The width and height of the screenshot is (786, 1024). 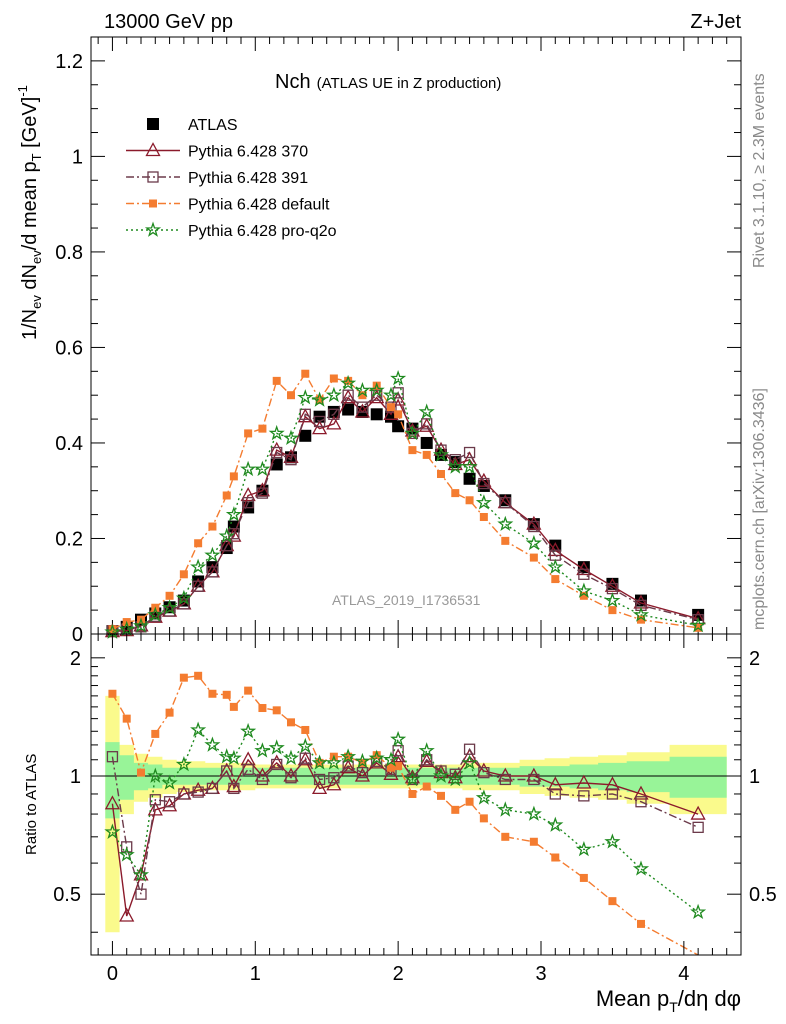 I want to click on ratio-xlabel: Mean pT/dη dφ, so click(x=668, y=1000).